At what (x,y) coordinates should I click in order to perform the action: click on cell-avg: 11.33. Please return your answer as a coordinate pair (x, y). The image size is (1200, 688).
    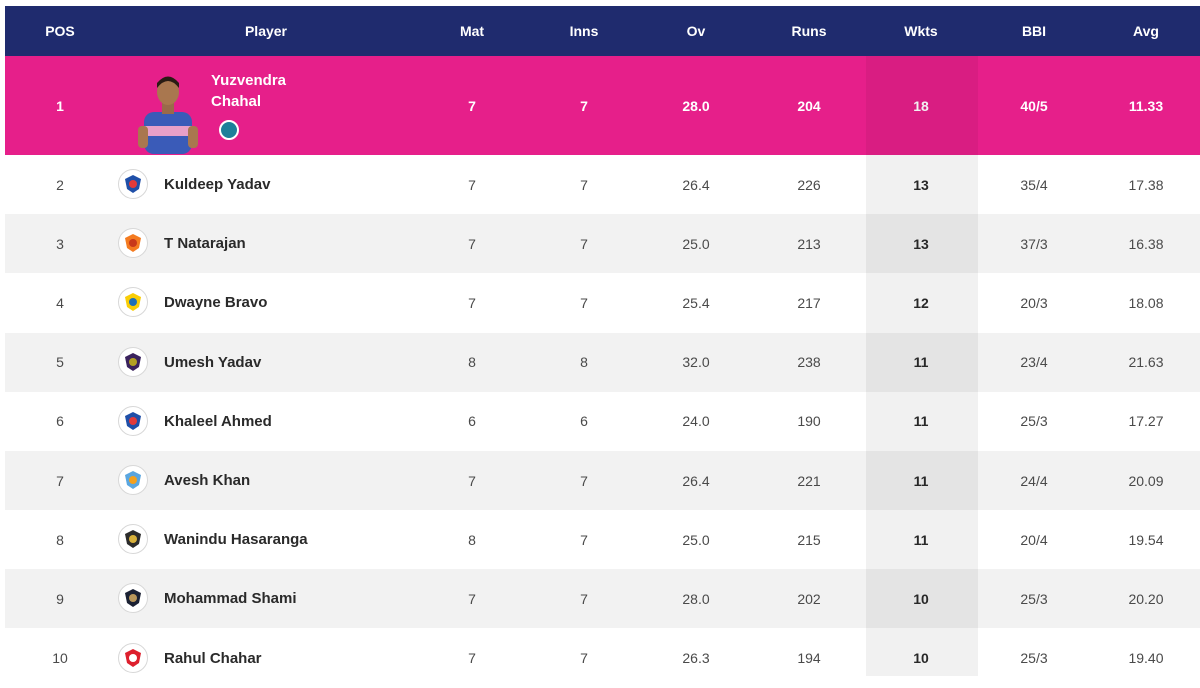
    Looking at the image, I should click on (1146, 105).